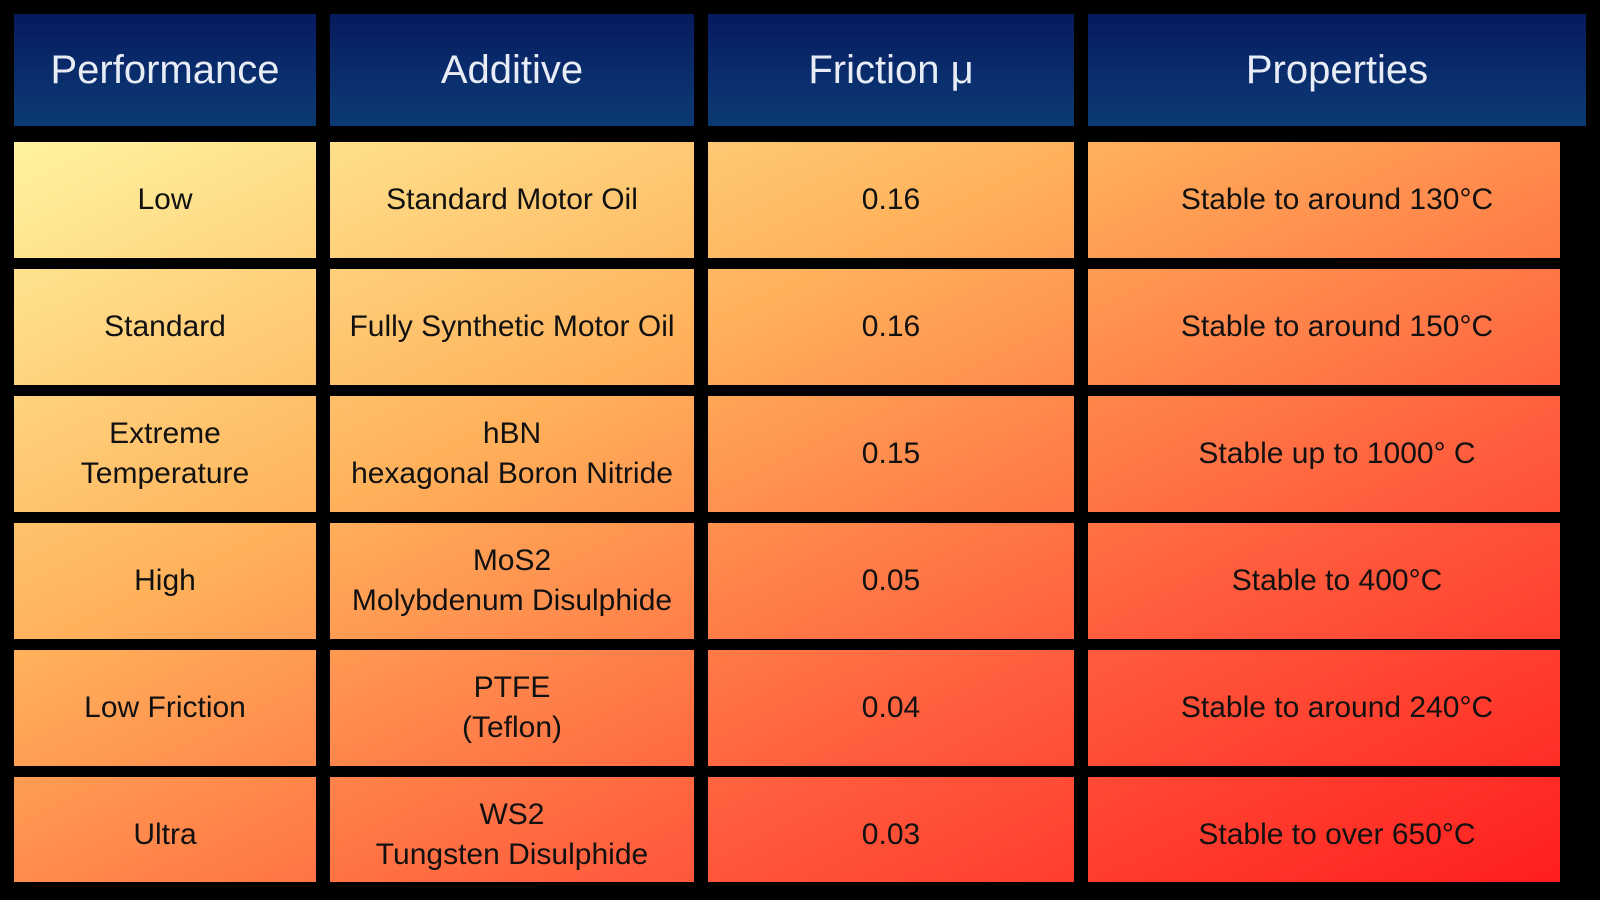  Describe the element at coordinates (512, 600) in the screenshot. I see `cell-additive-line: Molybdenum Disulphide` at that location.